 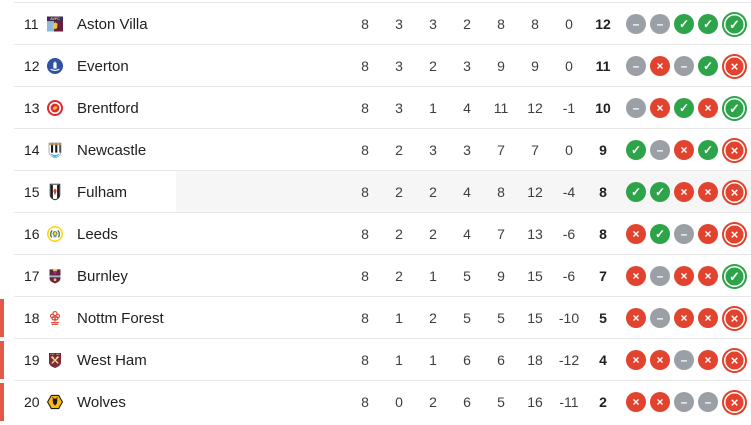 I want to click on table-row: 16 Leeds 8 2 2 4 7 13 -6 8 × ✓ – × ×, so click(x=375, y=234).